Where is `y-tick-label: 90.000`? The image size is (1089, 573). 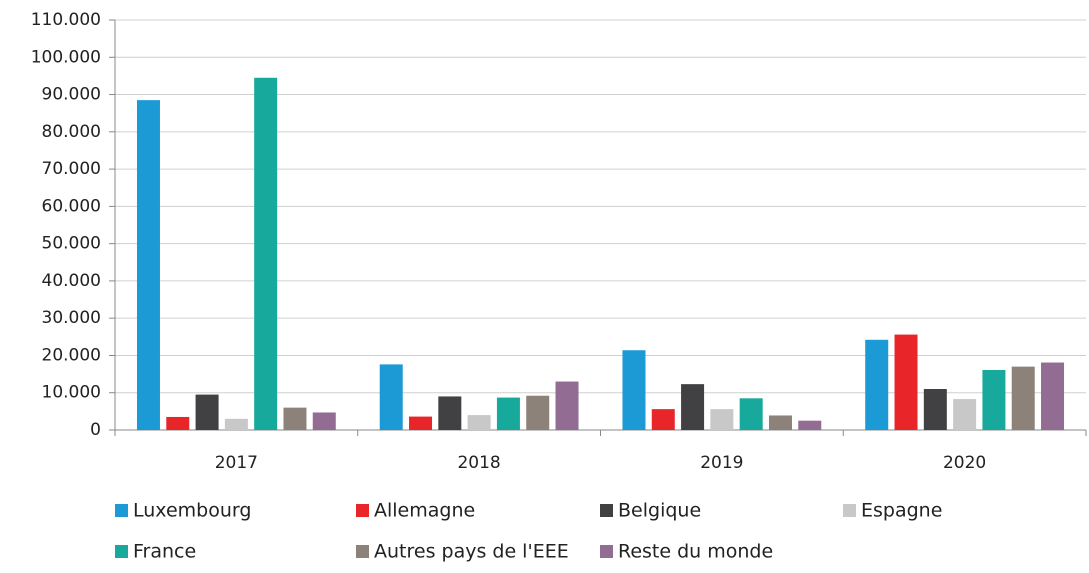
y-tick-label: 90.000 is located at coordinates (71, 95).